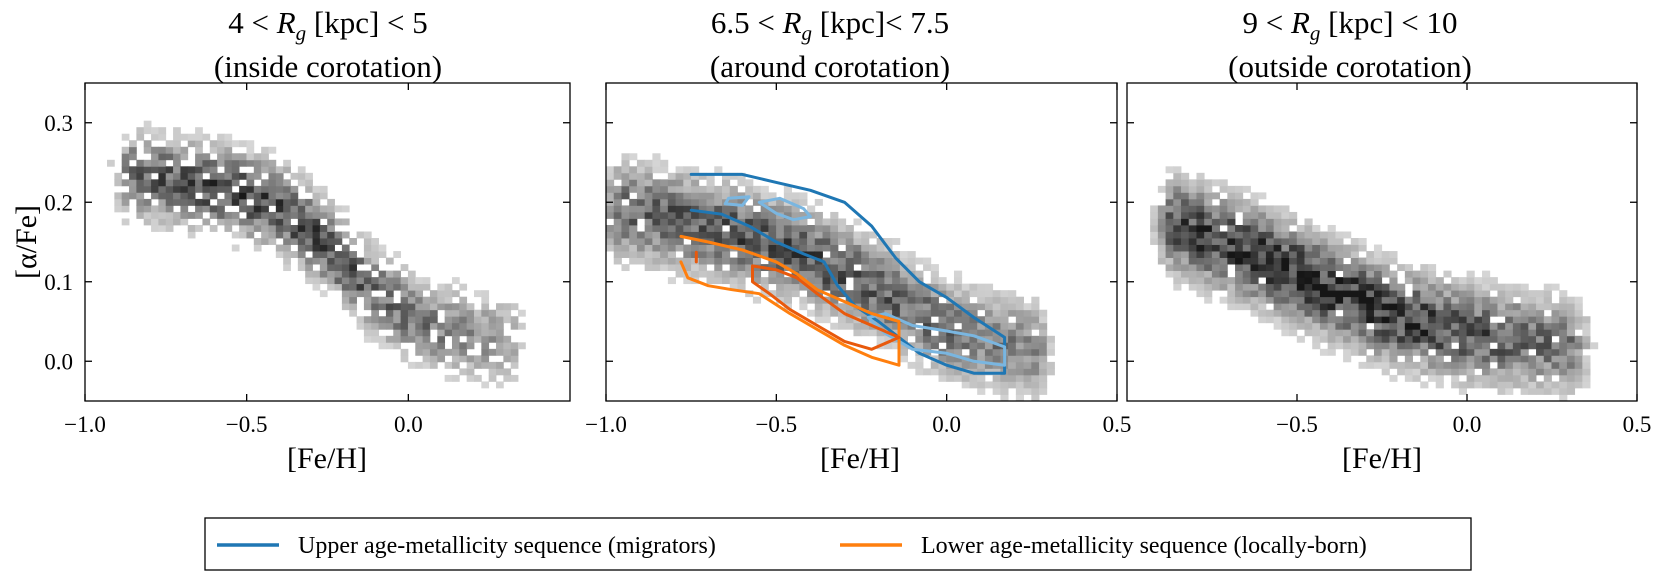 Image resolution: width=1661 pixels, height=585 pixels. I want to click on legend-box, so click(838, 544).